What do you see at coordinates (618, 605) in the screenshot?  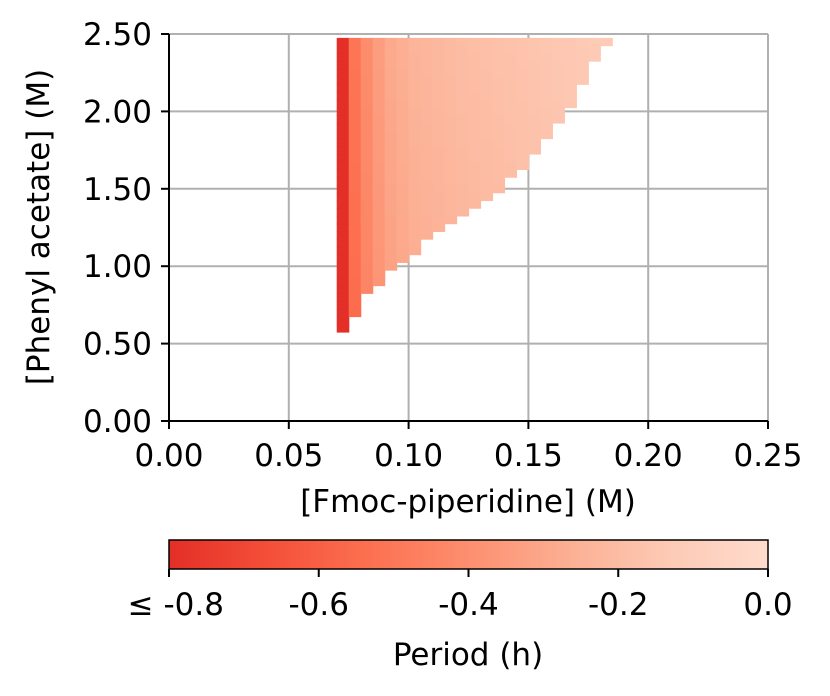 I see `colorbar-tick-label: -0.2` at bounding box center [618, 605].